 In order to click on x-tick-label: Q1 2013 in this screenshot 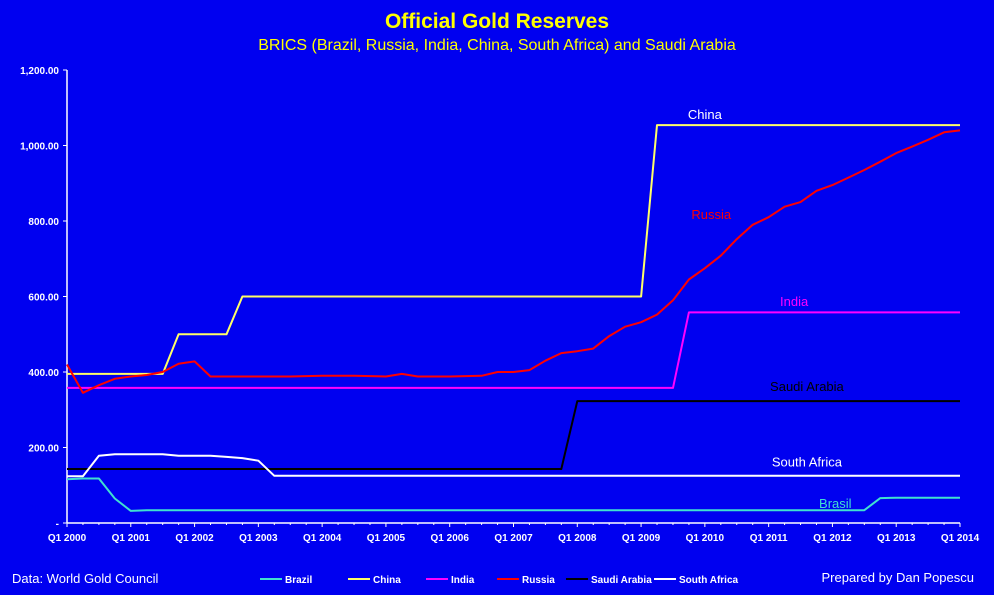, I will do `click(896, 538)`.